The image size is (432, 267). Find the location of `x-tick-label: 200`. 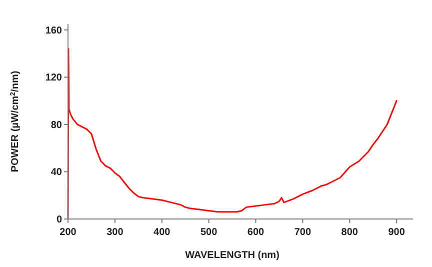

x-tick-label: 200 is located at coordinates (68, 232).